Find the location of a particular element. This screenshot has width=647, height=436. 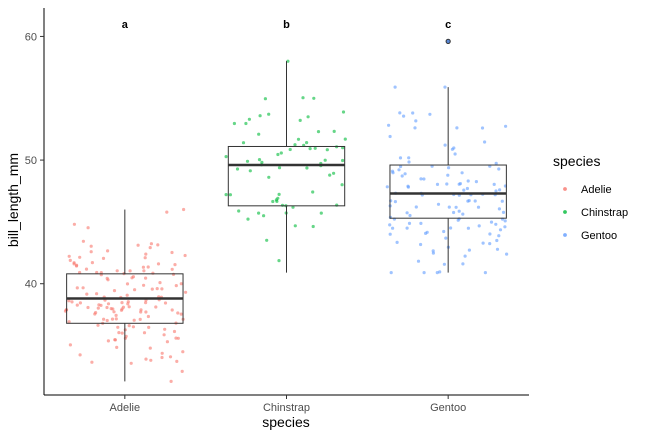

x-tick-label: Chinstrap is located at coordinates (286, 408).